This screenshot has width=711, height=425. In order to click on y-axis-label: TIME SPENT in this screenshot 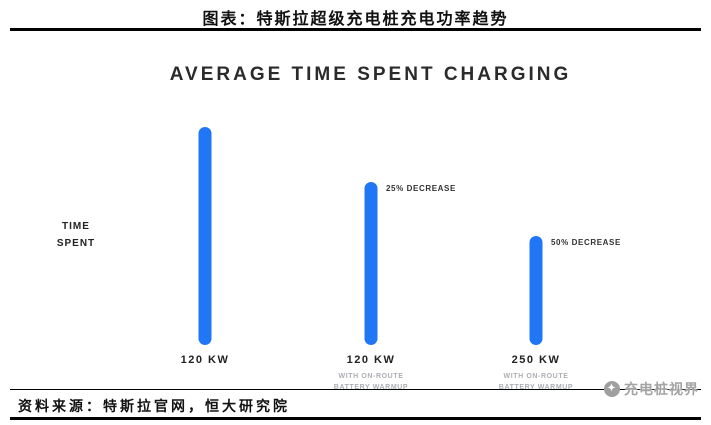, I will do `click(76, 235)`.